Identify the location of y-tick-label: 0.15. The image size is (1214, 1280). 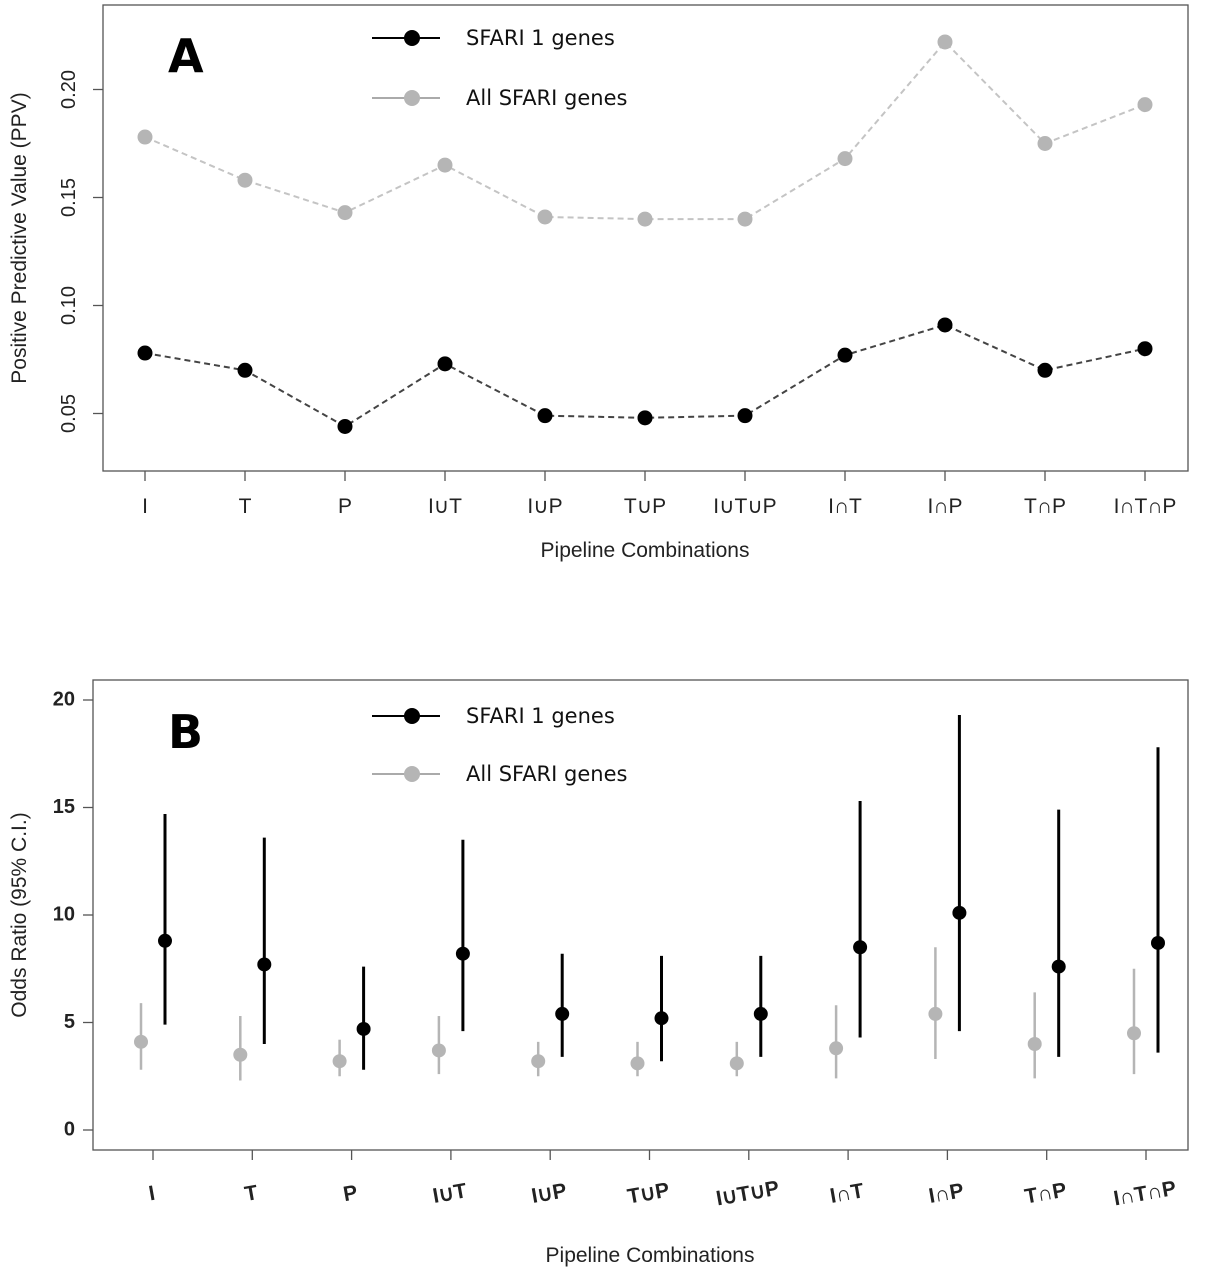
(69, 197).